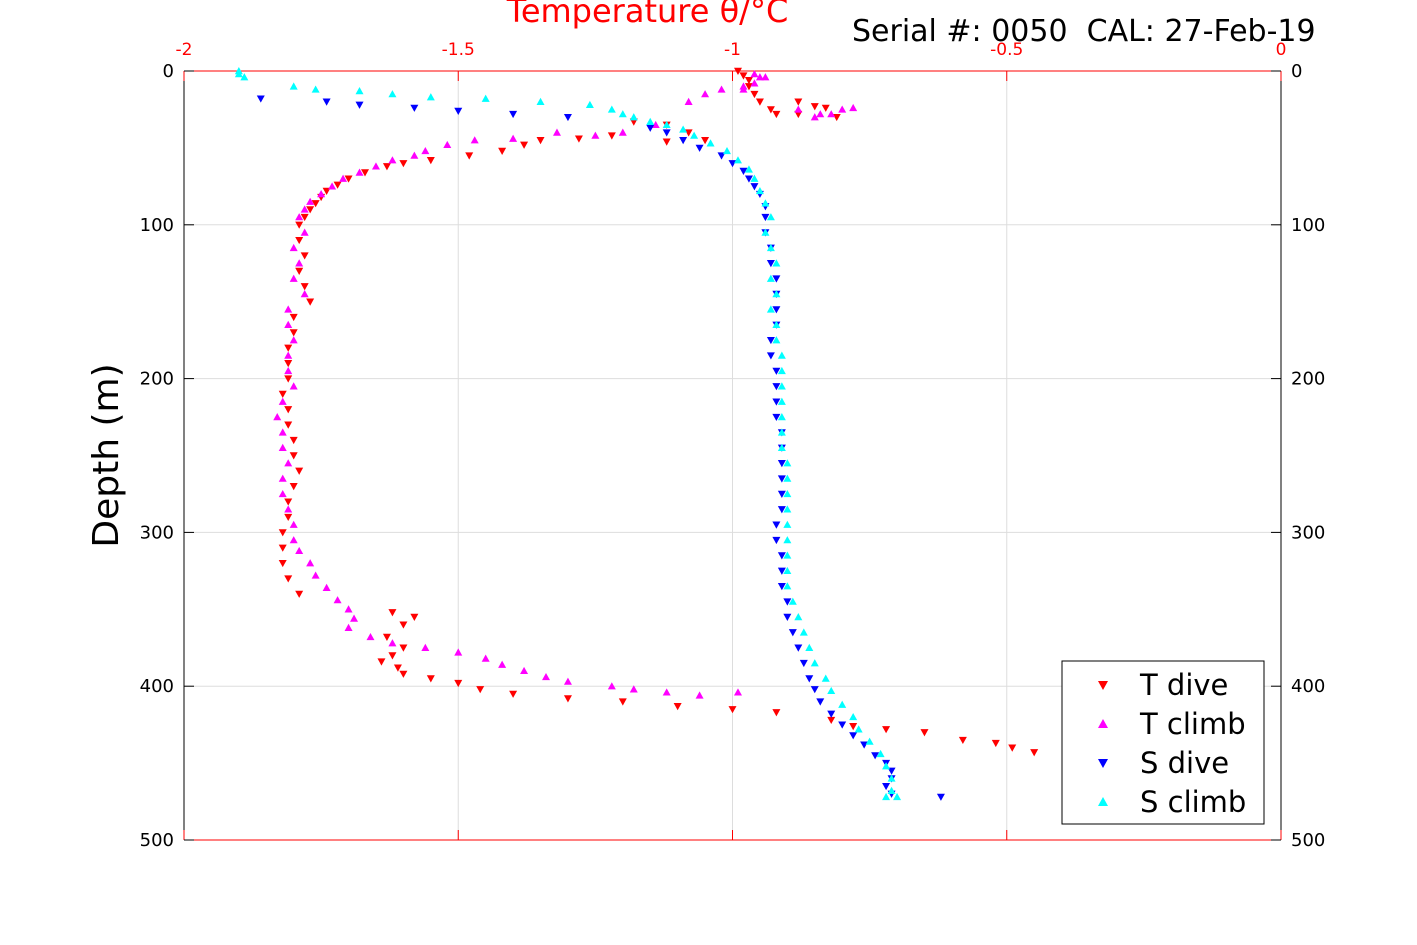  I want to click on x-tick-label: 0, so click(1281, 50).